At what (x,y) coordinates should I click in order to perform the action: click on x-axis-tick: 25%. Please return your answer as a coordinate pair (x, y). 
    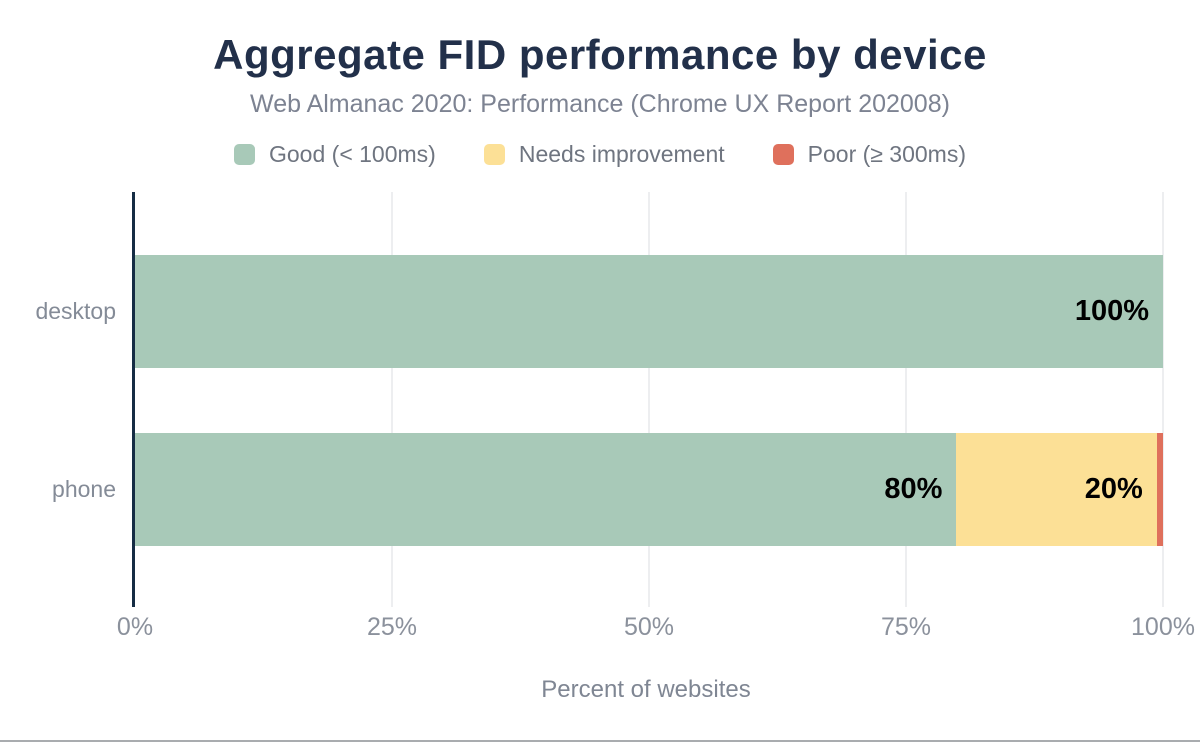
    Looking at the image, I should click on (392, 627).